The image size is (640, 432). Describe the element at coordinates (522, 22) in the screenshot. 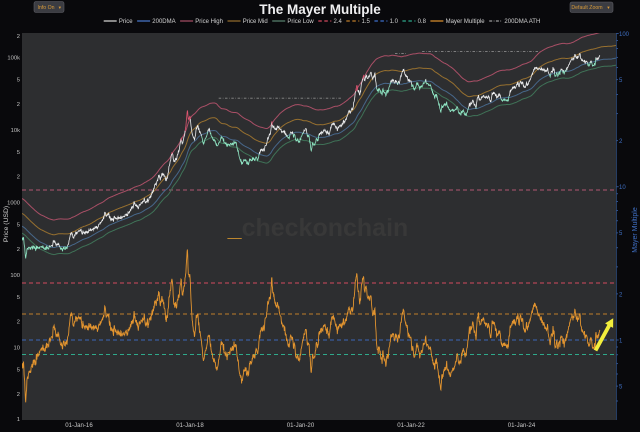

I see `svg-text: 200DMA ATH` at that location.